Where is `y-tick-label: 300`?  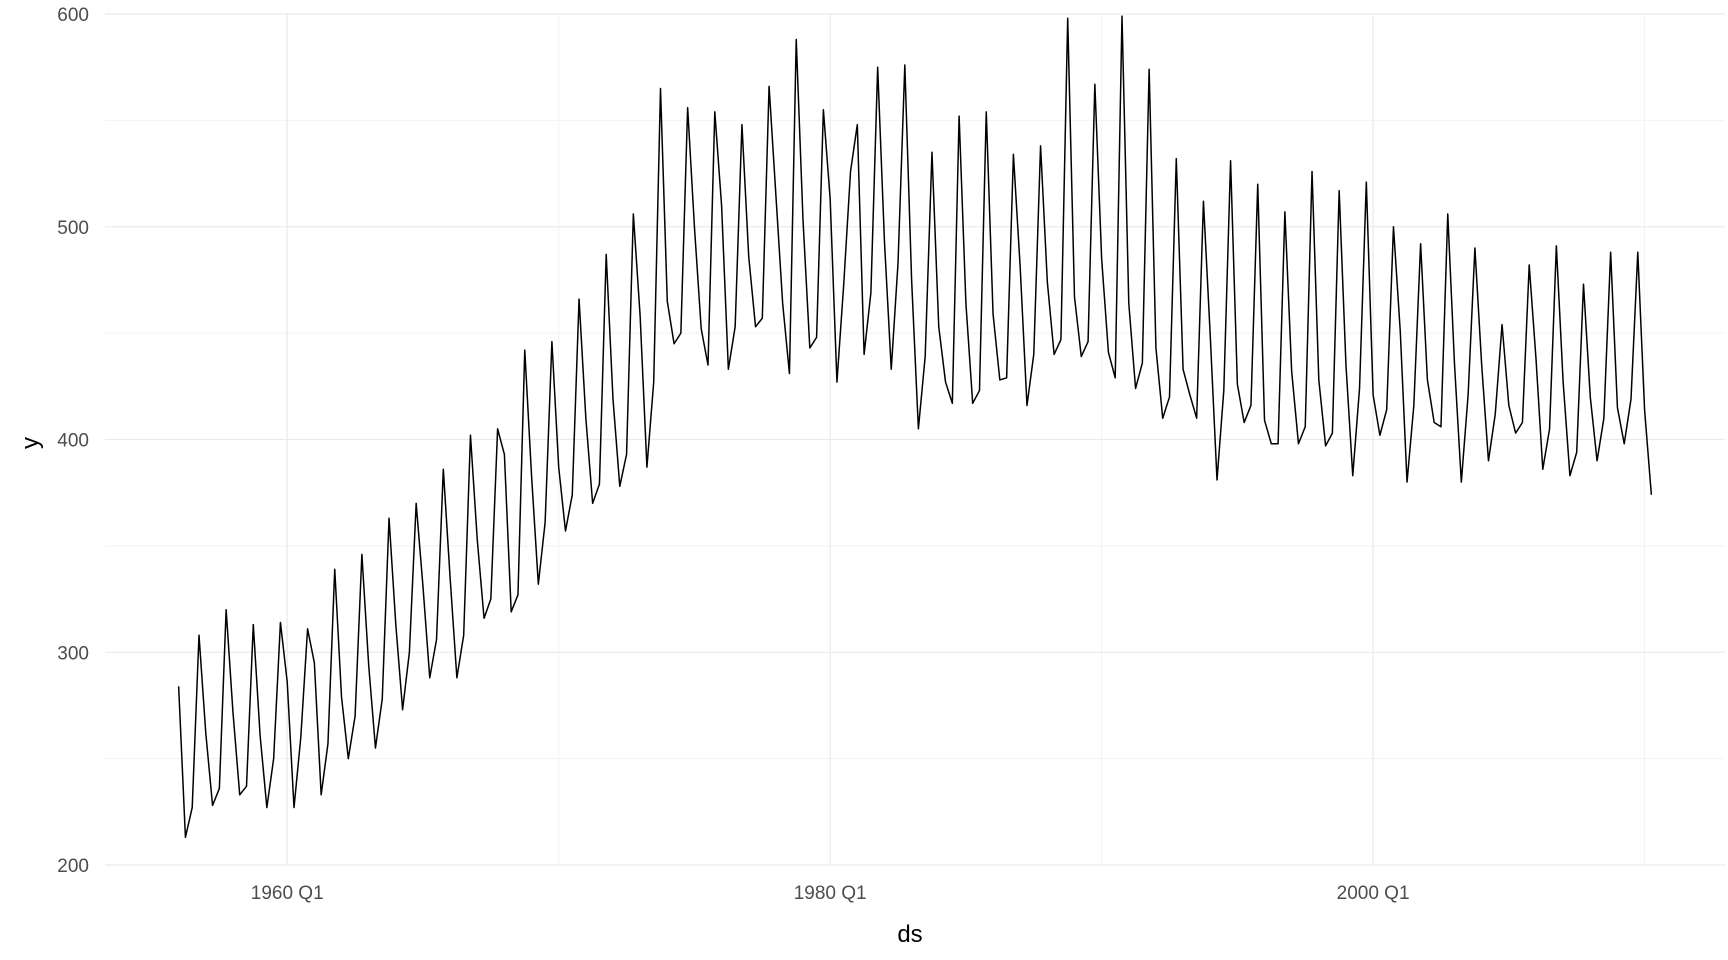 y-tick-label: 300 is located at coordinates (73, 653).